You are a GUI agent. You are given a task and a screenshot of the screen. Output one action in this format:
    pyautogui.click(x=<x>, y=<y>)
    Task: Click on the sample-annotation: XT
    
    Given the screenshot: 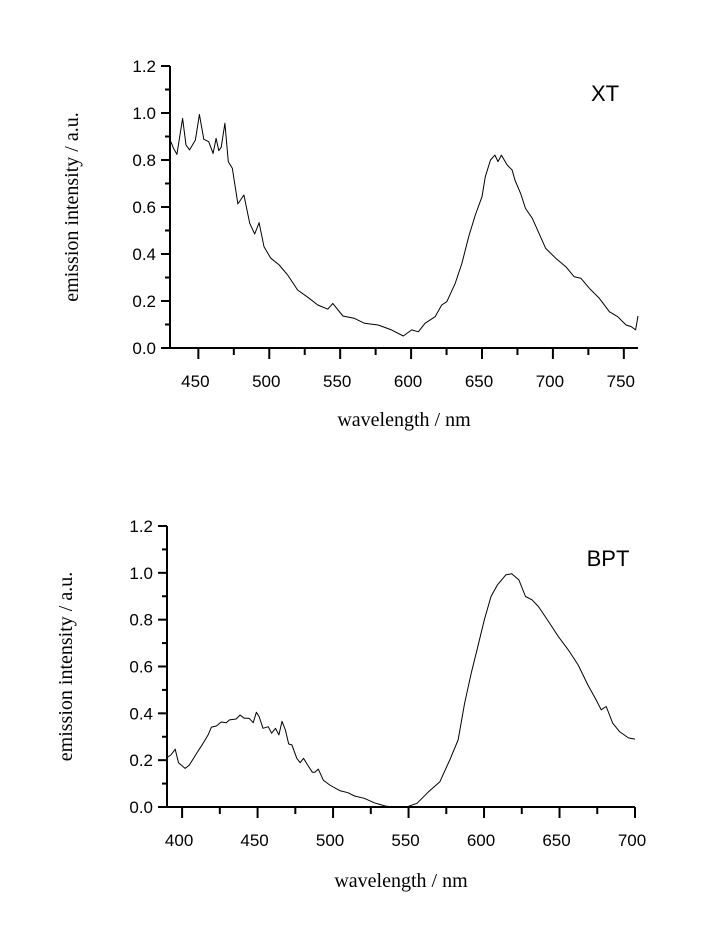 What is the action you would take?
    pyautogui.click(x=605, y=93)
    